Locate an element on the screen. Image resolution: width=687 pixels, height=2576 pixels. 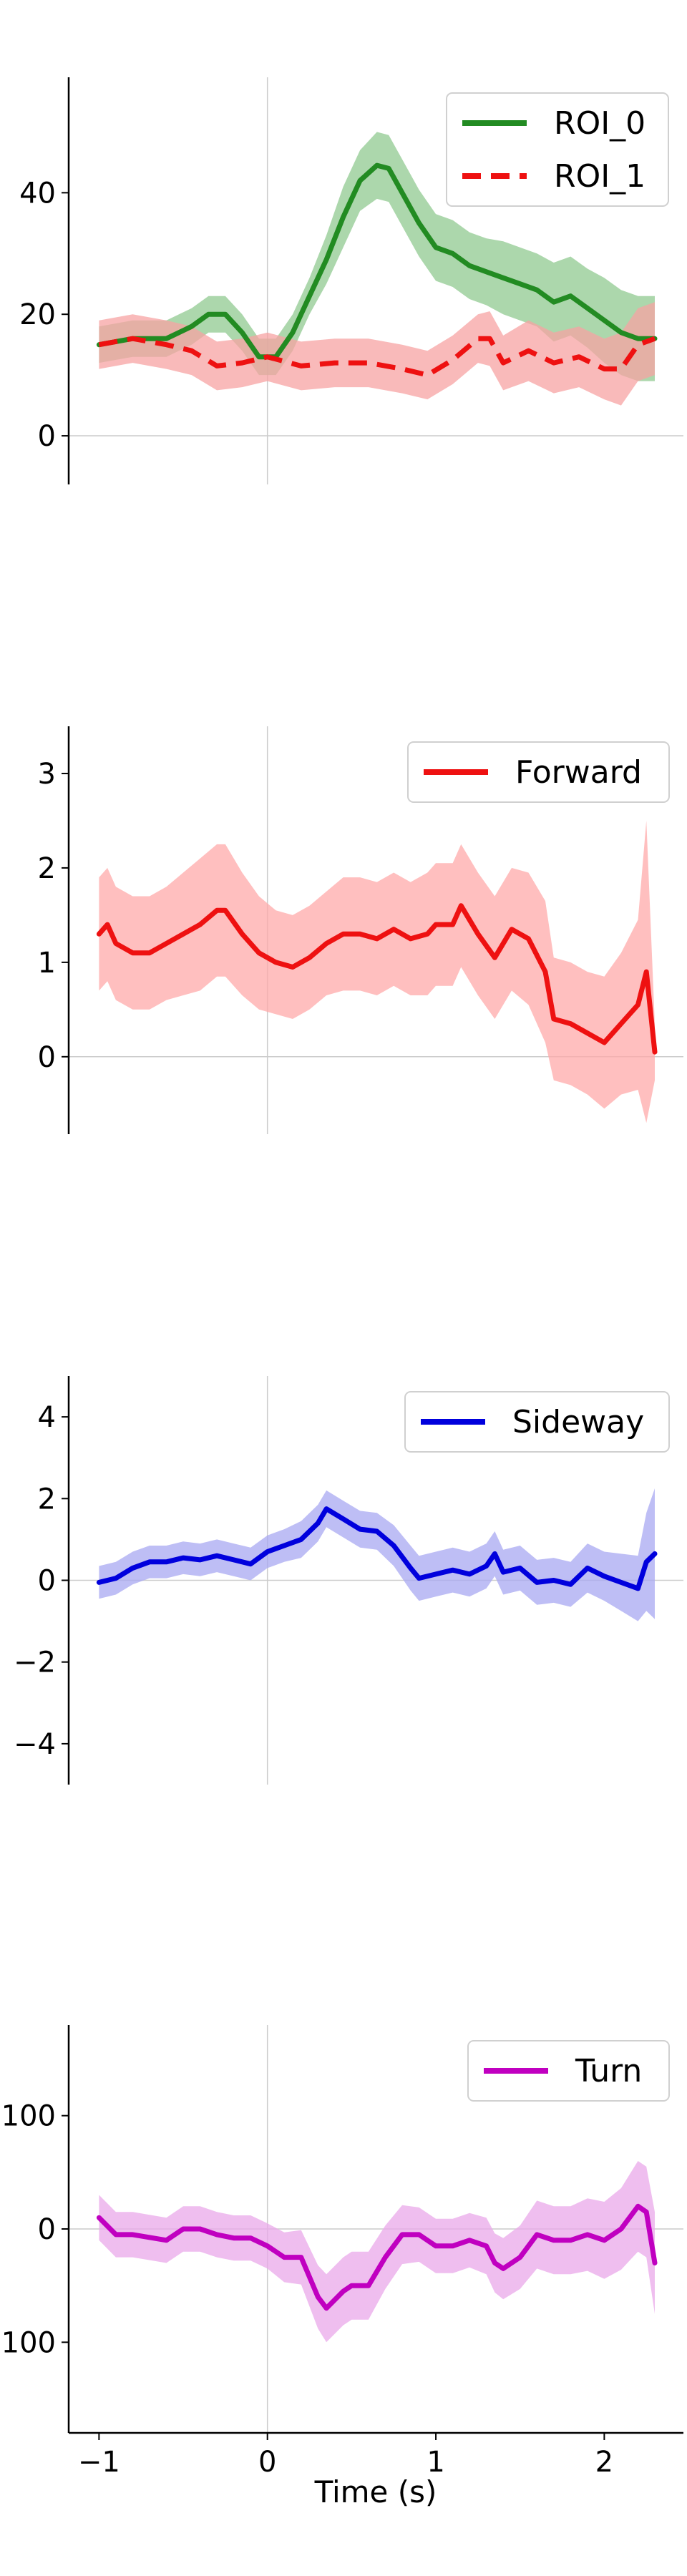
y-tick-label: 3 is located at coordinates (47, 774).